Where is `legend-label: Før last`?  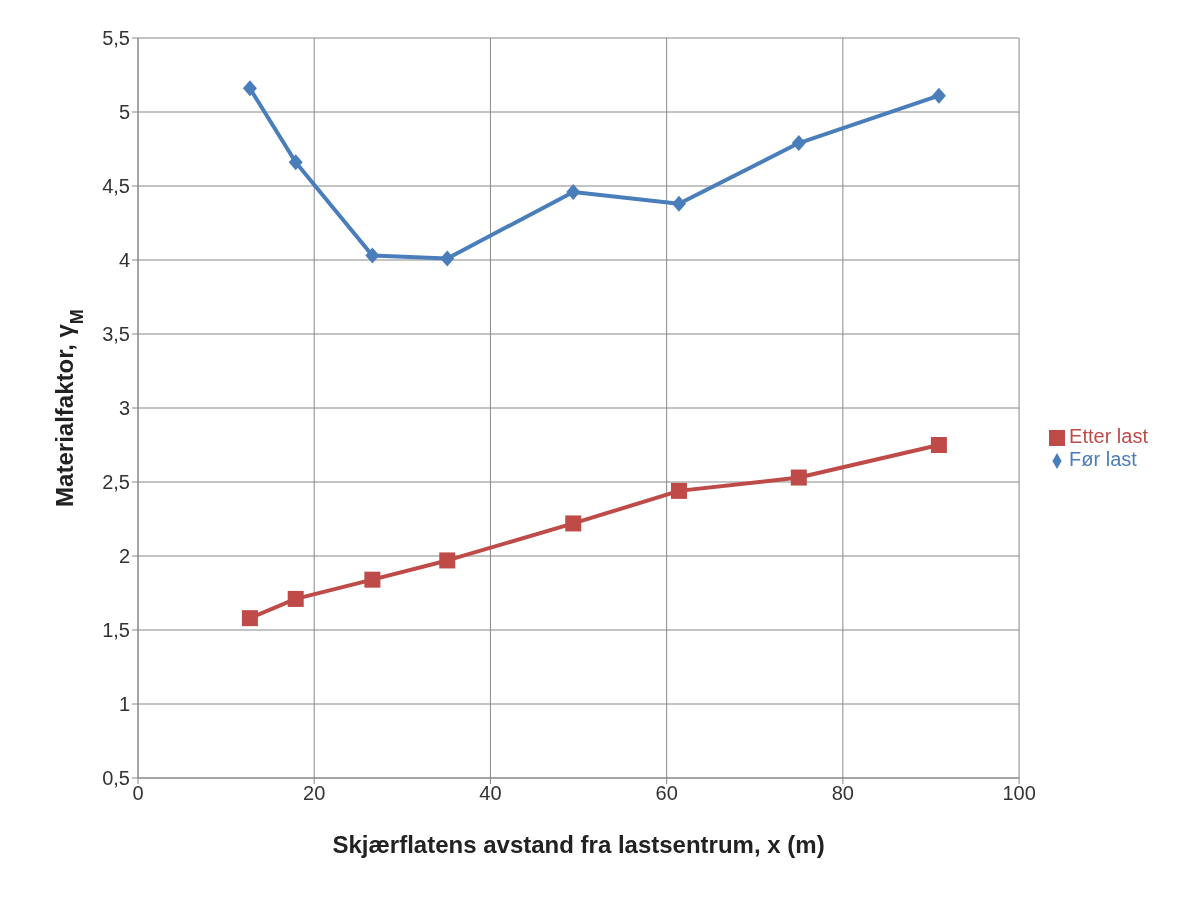
legend-label: Før last is located at coordinates (1103, 459).